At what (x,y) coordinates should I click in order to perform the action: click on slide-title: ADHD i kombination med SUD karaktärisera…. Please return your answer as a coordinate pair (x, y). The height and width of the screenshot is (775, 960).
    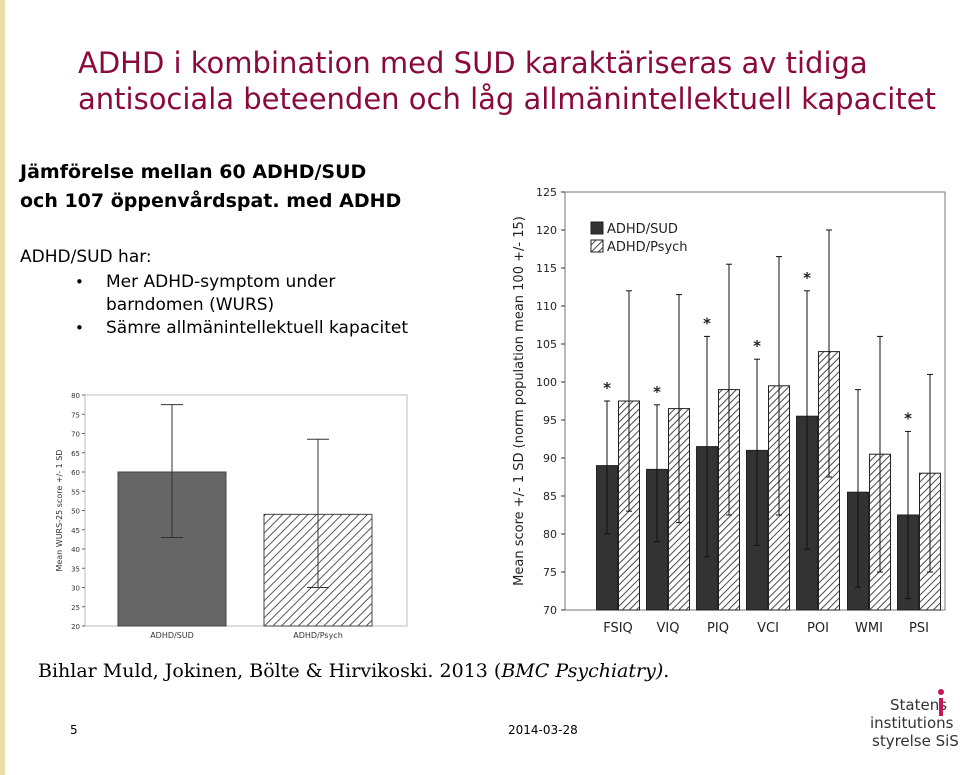
    Looking at the image, I should click on (507, 81).